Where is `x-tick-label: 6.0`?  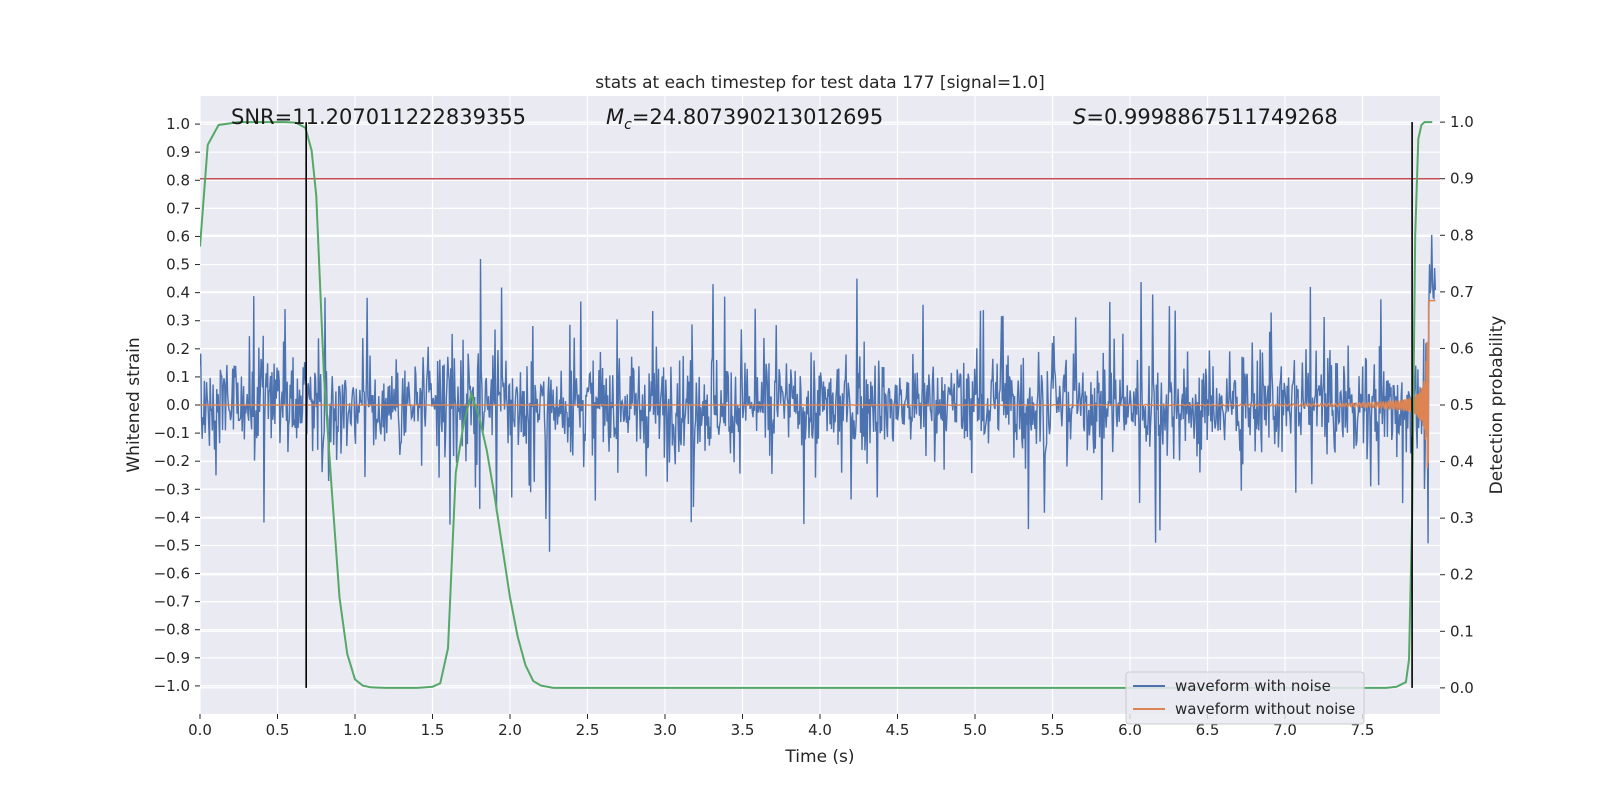
x-tick-label: 6.0 is located at coordinates (1130, 730).